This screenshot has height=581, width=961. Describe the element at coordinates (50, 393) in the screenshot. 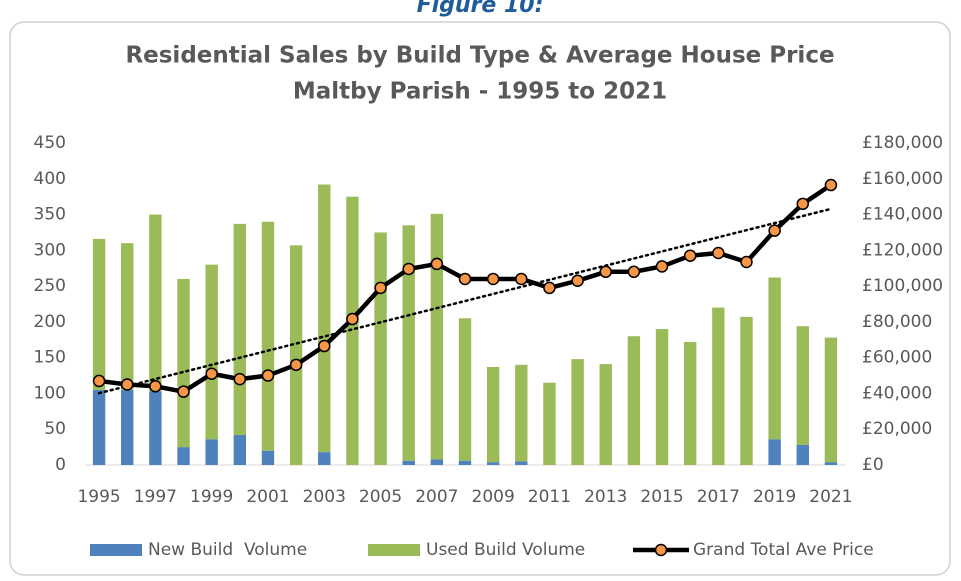

I see `y-tick-label: 100` at that location.